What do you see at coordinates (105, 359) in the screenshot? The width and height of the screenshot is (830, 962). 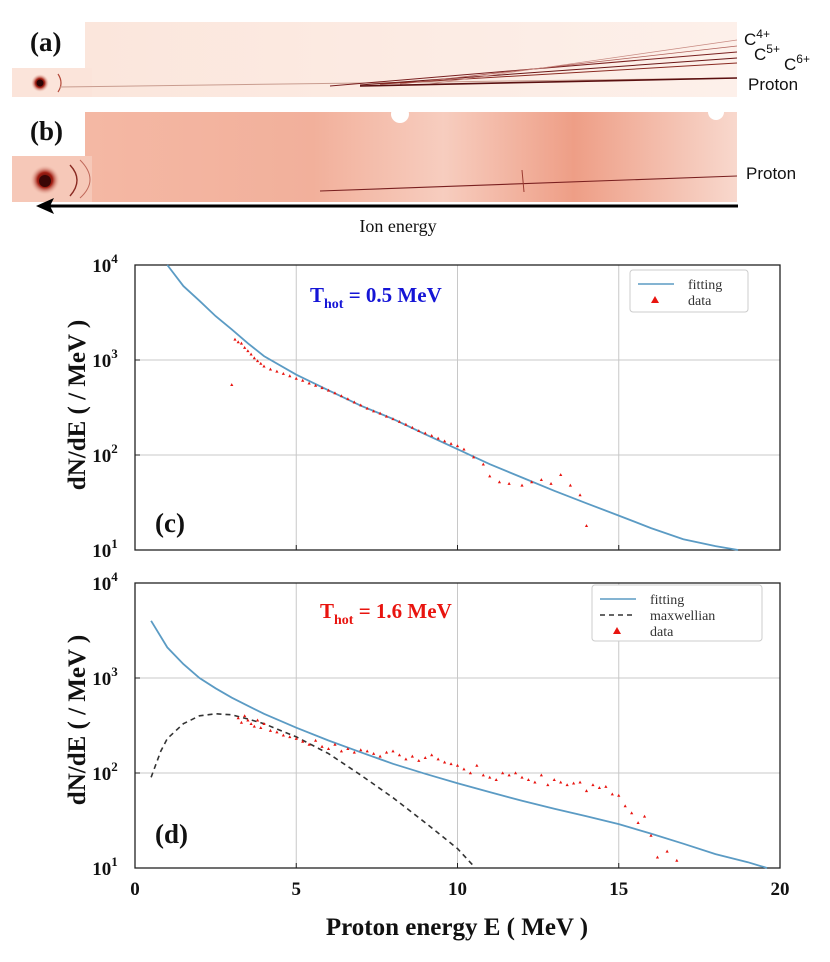 I see `y-tick-label: 10³` at bounding box center [105, 359].